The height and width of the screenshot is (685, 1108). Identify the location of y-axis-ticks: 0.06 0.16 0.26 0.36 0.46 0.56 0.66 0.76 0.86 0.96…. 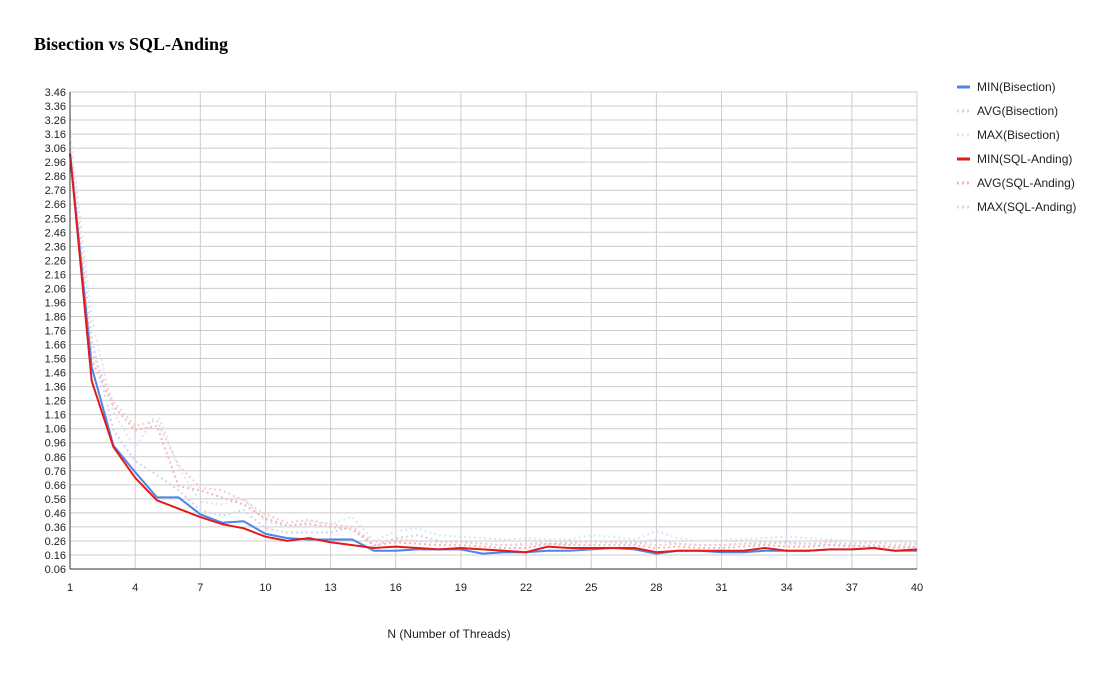
(55, 331).